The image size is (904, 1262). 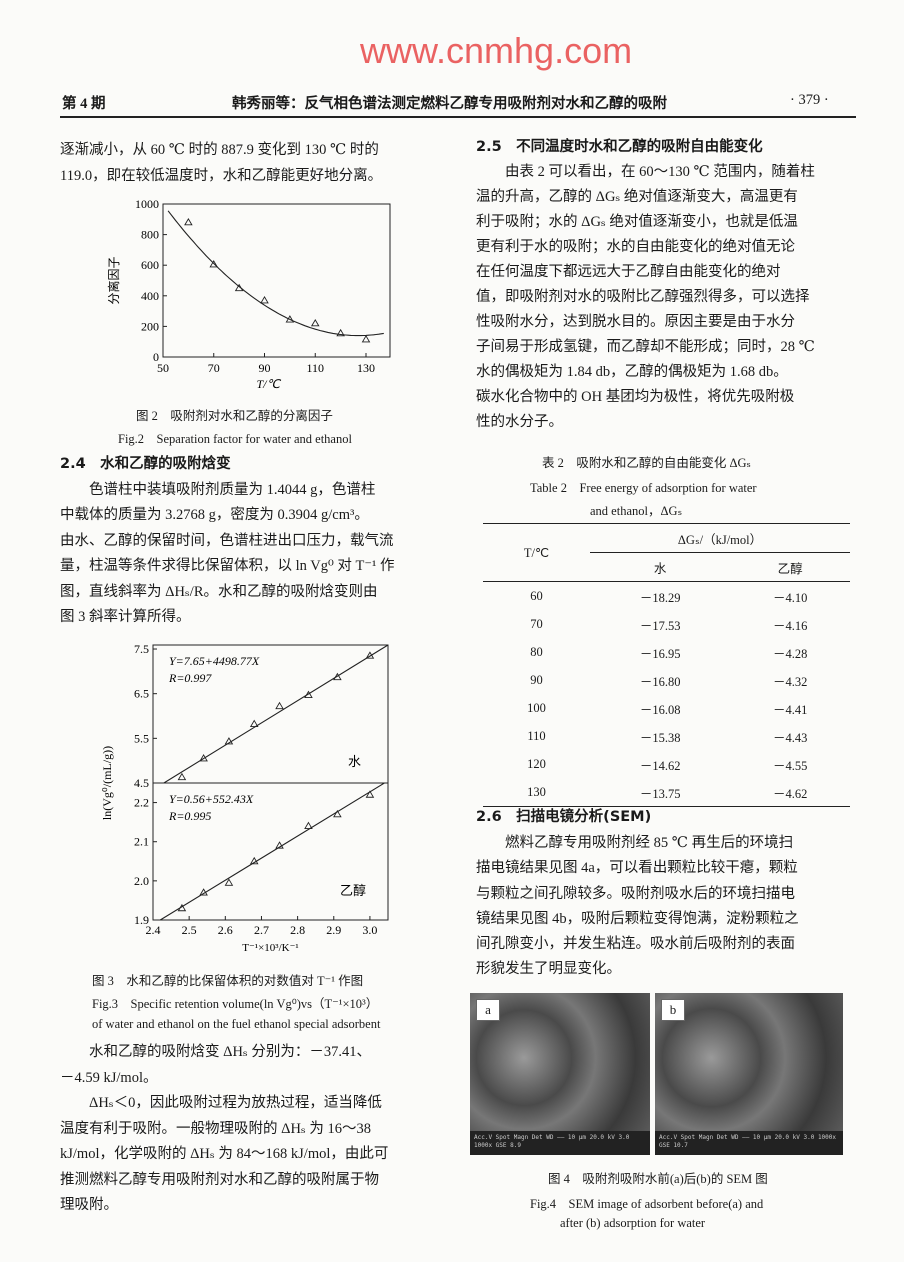 I want to click on text-line: kJ/mol，化学吸附的 ΔHₛ 为 84～168 kJ/mol，由此可, so click(x=224, y=1154).